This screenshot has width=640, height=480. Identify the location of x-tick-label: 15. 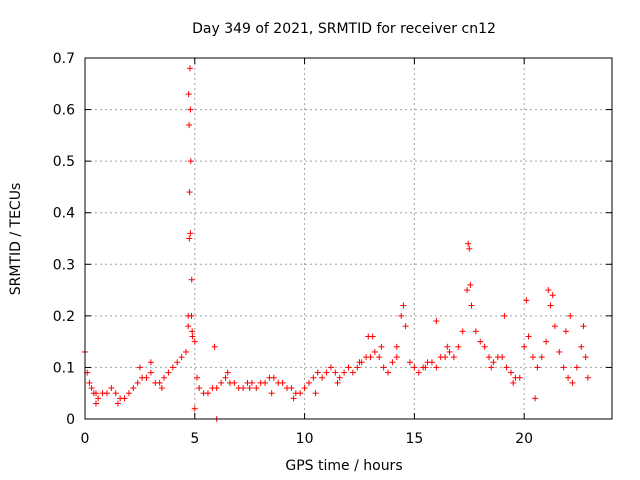
(414, 439).